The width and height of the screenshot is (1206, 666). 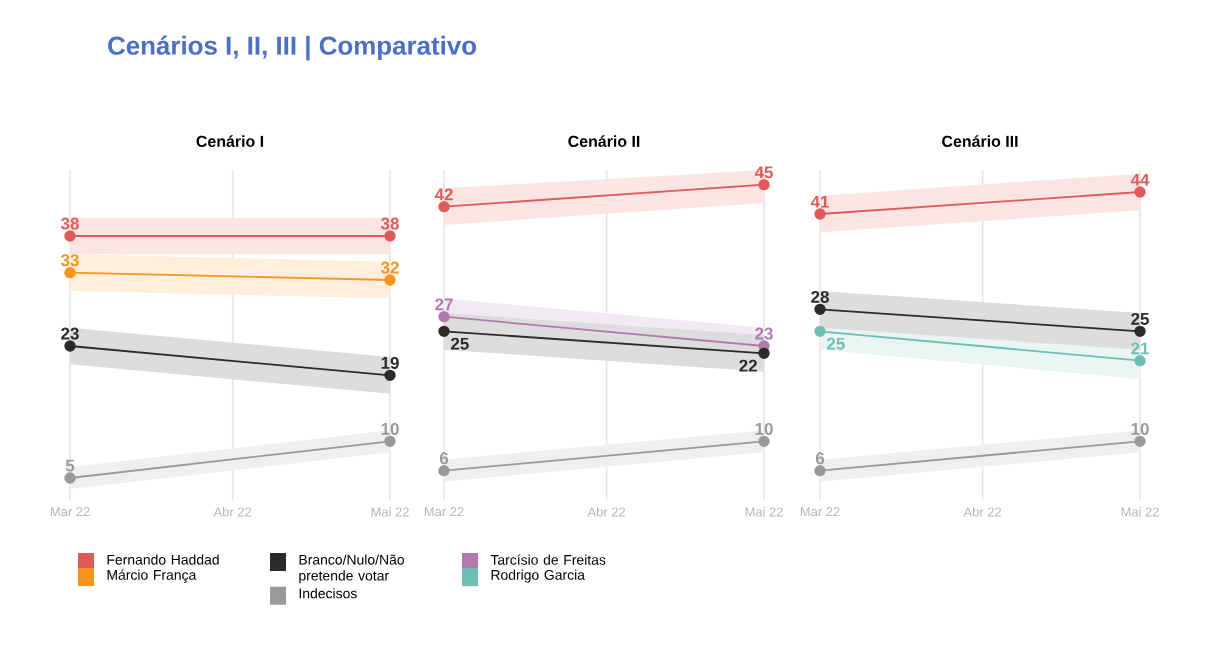 What do you see at coordinates (69, 260) in the screenshot?
I see `data-label: 33` at bounding box center [69, 260].